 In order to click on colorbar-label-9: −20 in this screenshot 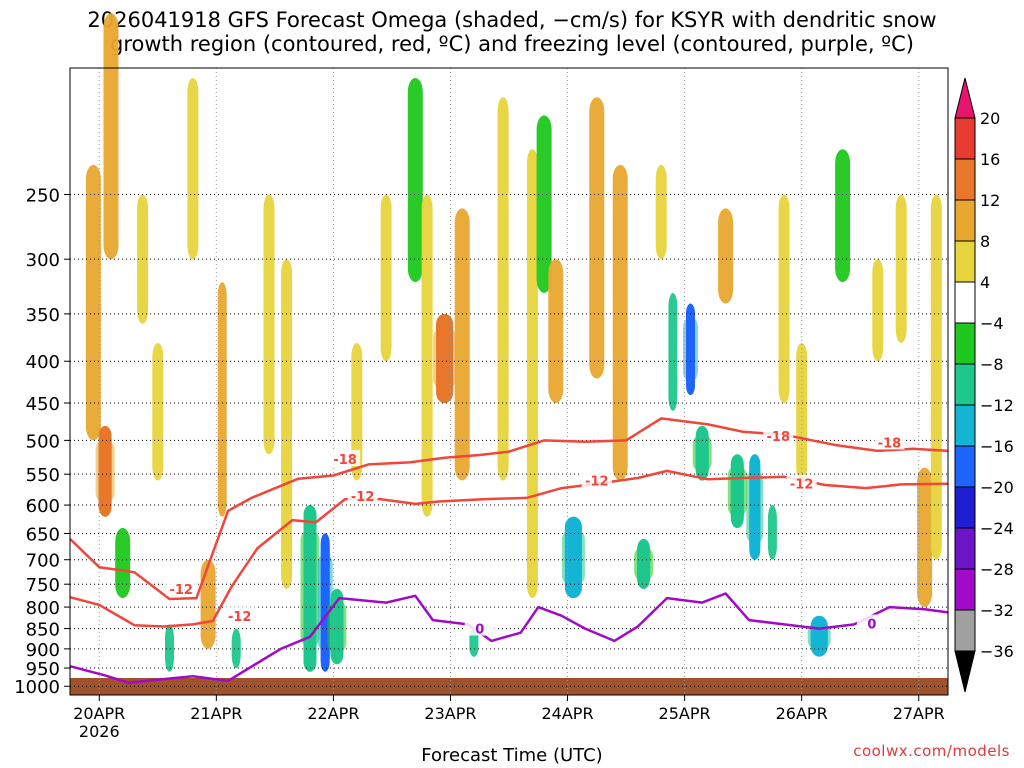, I will do `click(997, 487)`.